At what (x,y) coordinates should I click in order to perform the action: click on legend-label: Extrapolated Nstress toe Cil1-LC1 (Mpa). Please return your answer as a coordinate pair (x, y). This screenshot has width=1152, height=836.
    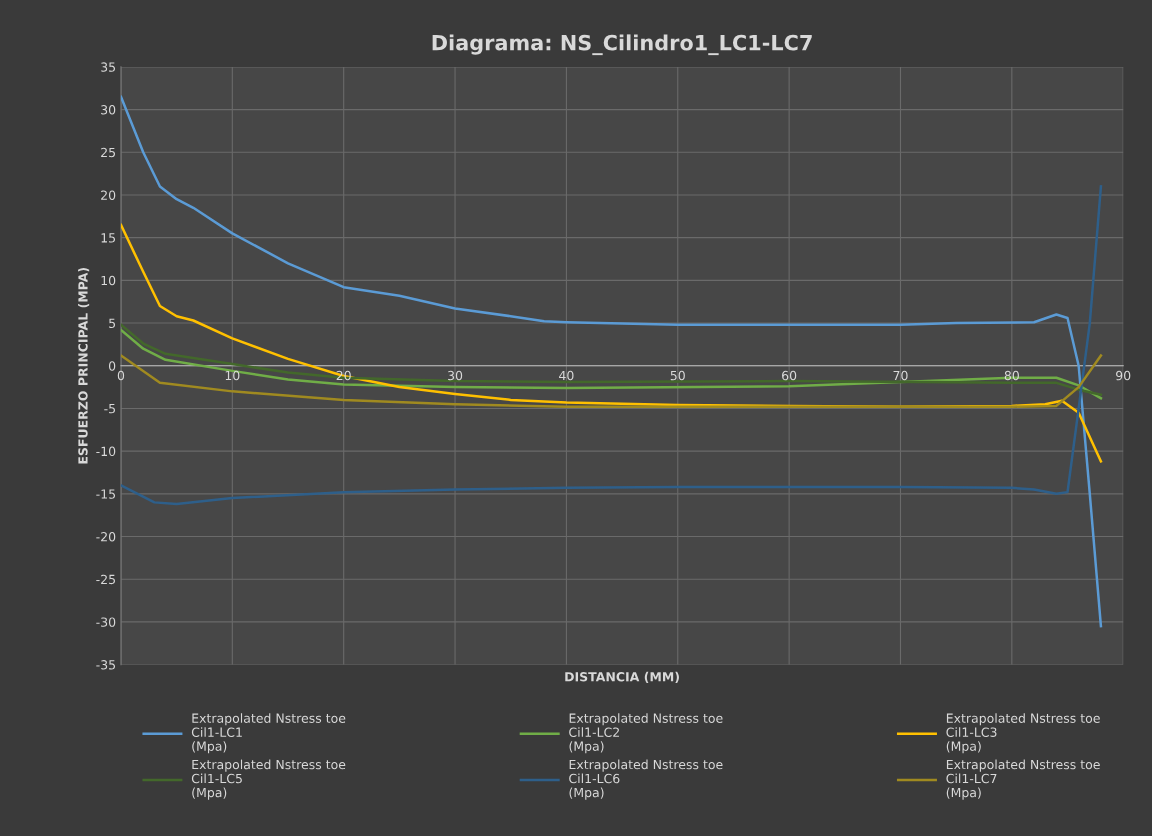
    Looking at the image, I should click on (268, 733).